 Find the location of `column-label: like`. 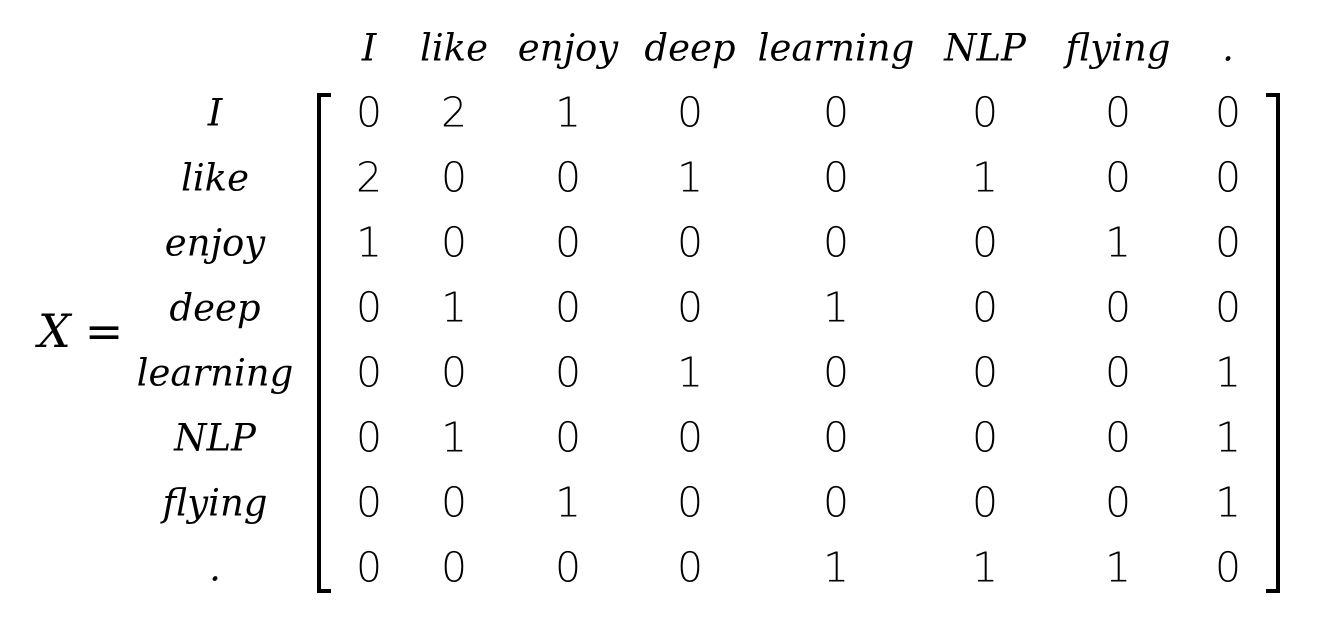

column-label: like is located at coordinates (454, 48).